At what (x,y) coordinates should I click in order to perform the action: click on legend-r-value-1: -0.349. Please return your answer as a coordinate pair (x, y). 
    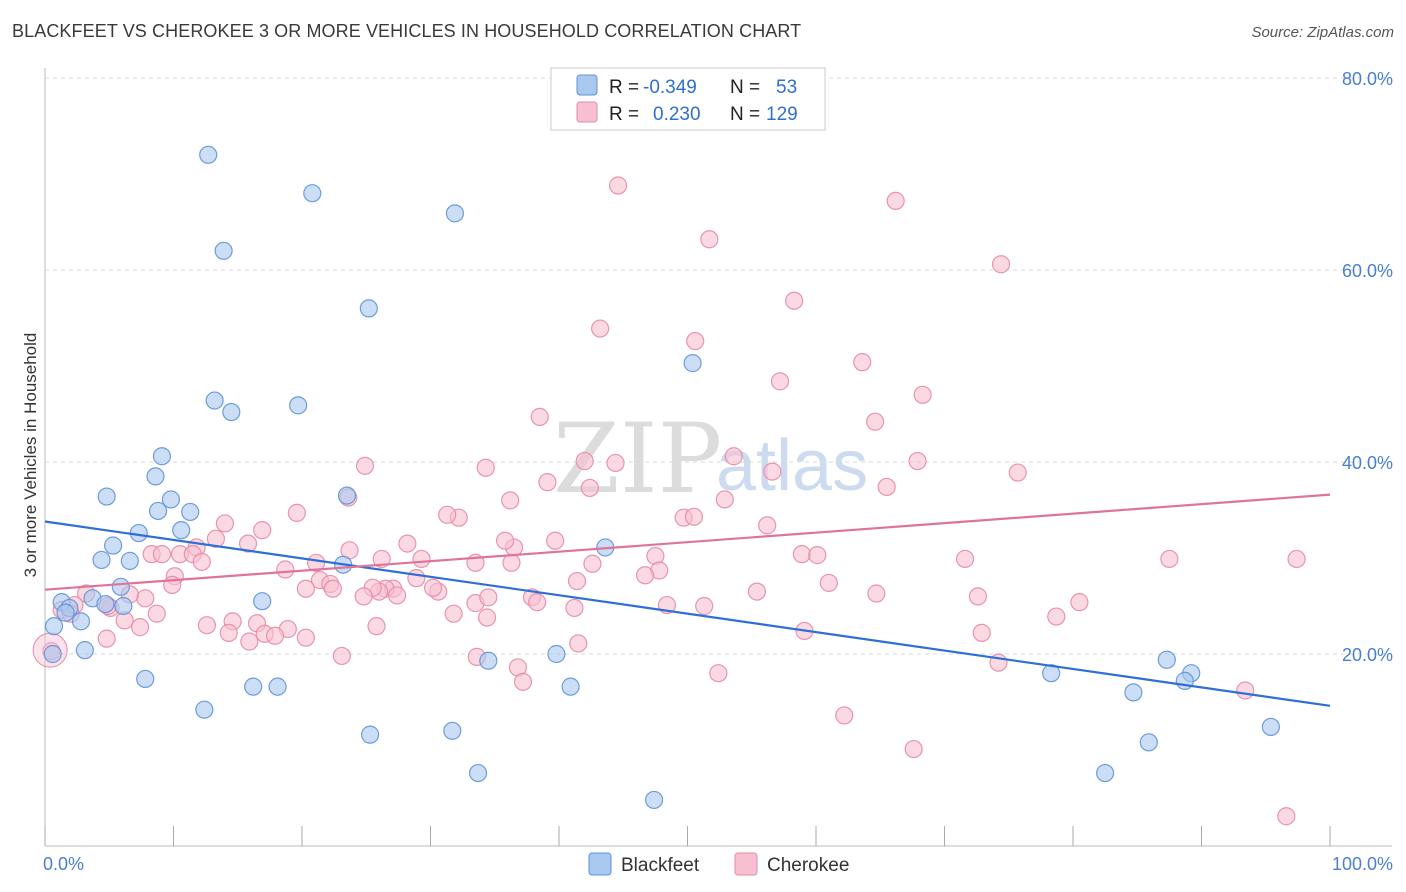
    Looking at the image, I should click on (670, 87).